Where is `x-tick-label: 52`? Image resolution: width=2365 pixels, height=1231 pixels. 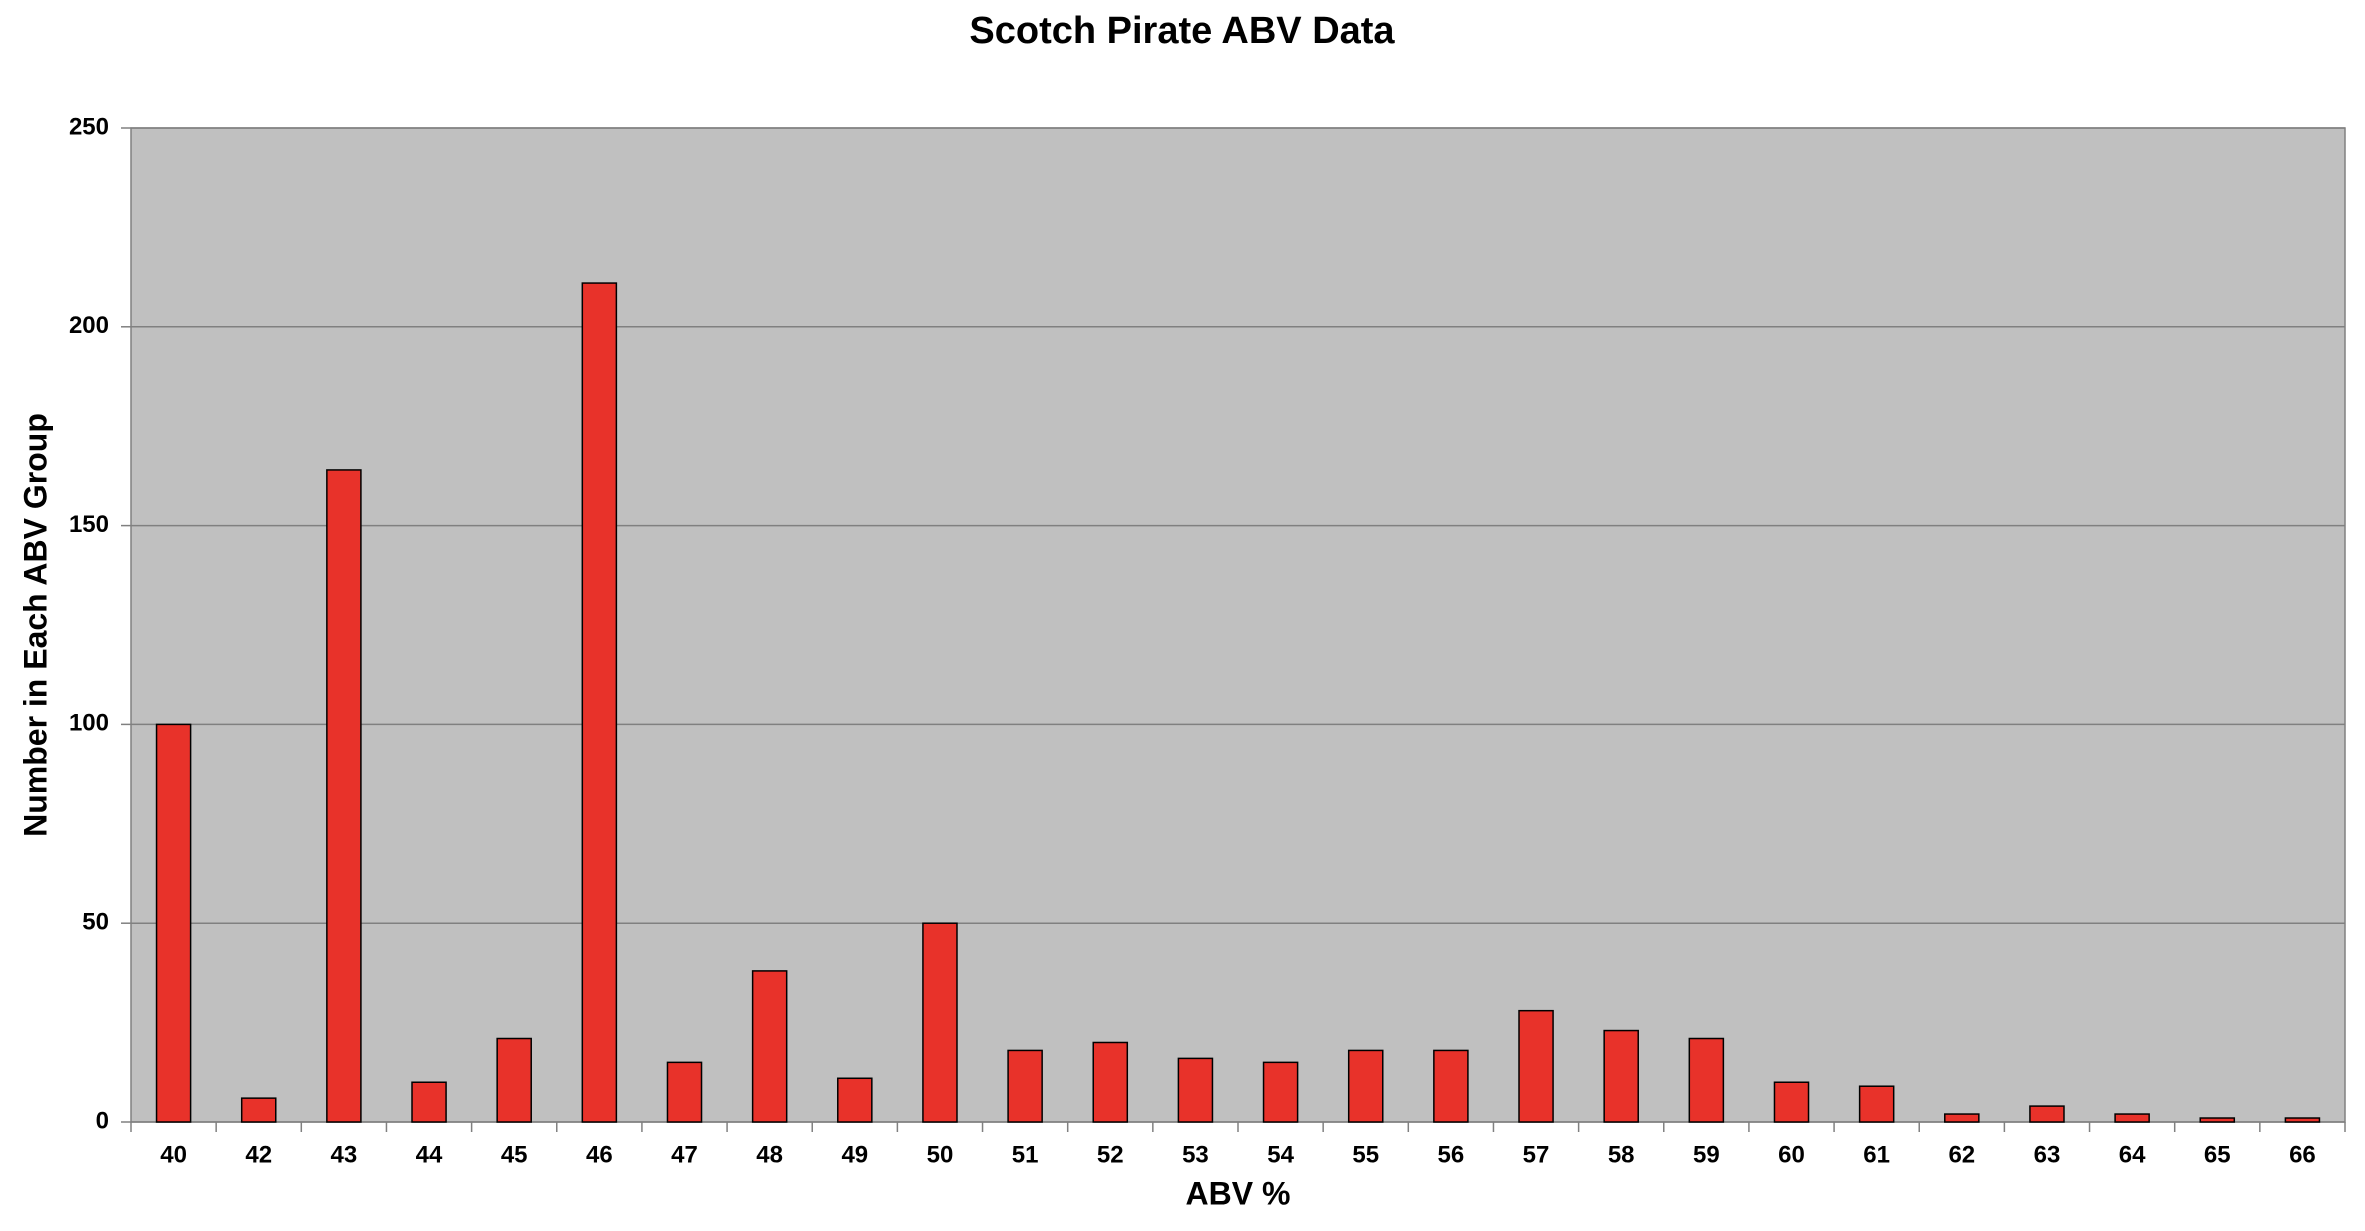 x-tick-label: 52 is located at coordinates (1110, 1154).